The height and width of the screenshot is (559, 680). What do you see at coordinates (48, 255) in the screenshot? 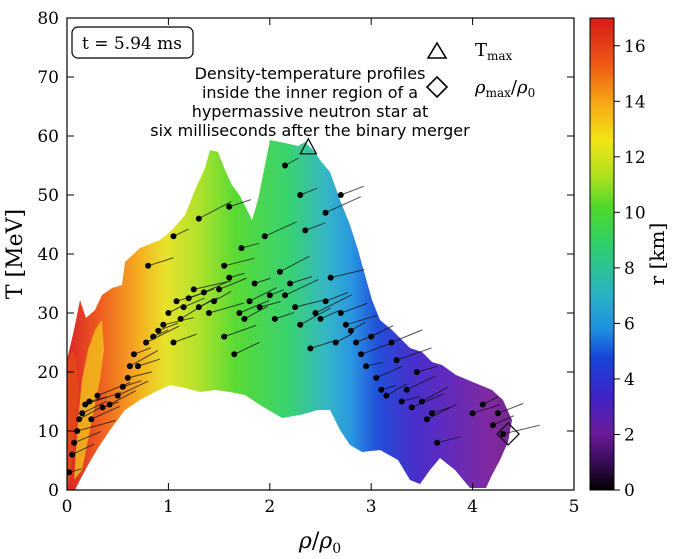
I see `y-tick-label: 40` at bounding box center [48, 255].